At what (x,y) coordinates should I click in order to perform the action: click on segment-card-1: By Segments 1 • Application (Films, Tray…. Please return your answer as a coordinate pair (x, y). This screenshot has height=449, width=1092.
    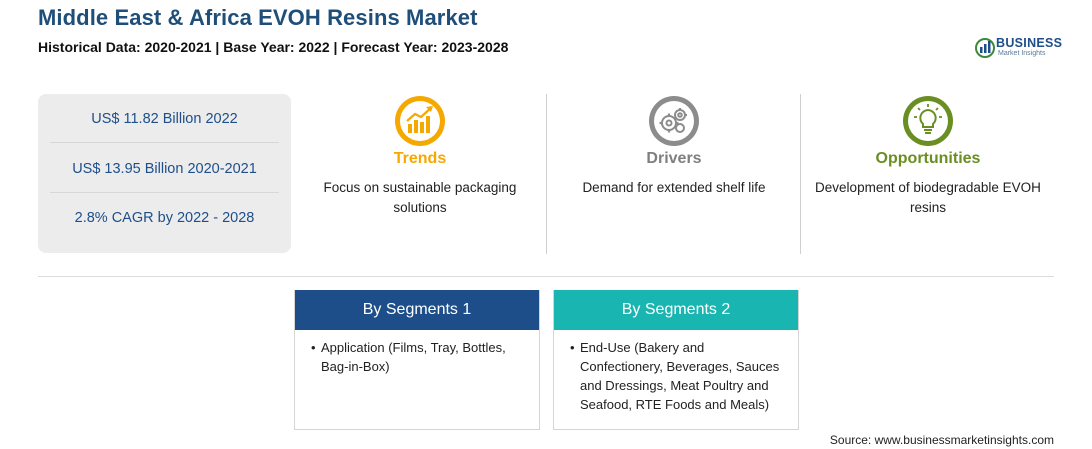
    Looking at the image, I should click on (417, 360).